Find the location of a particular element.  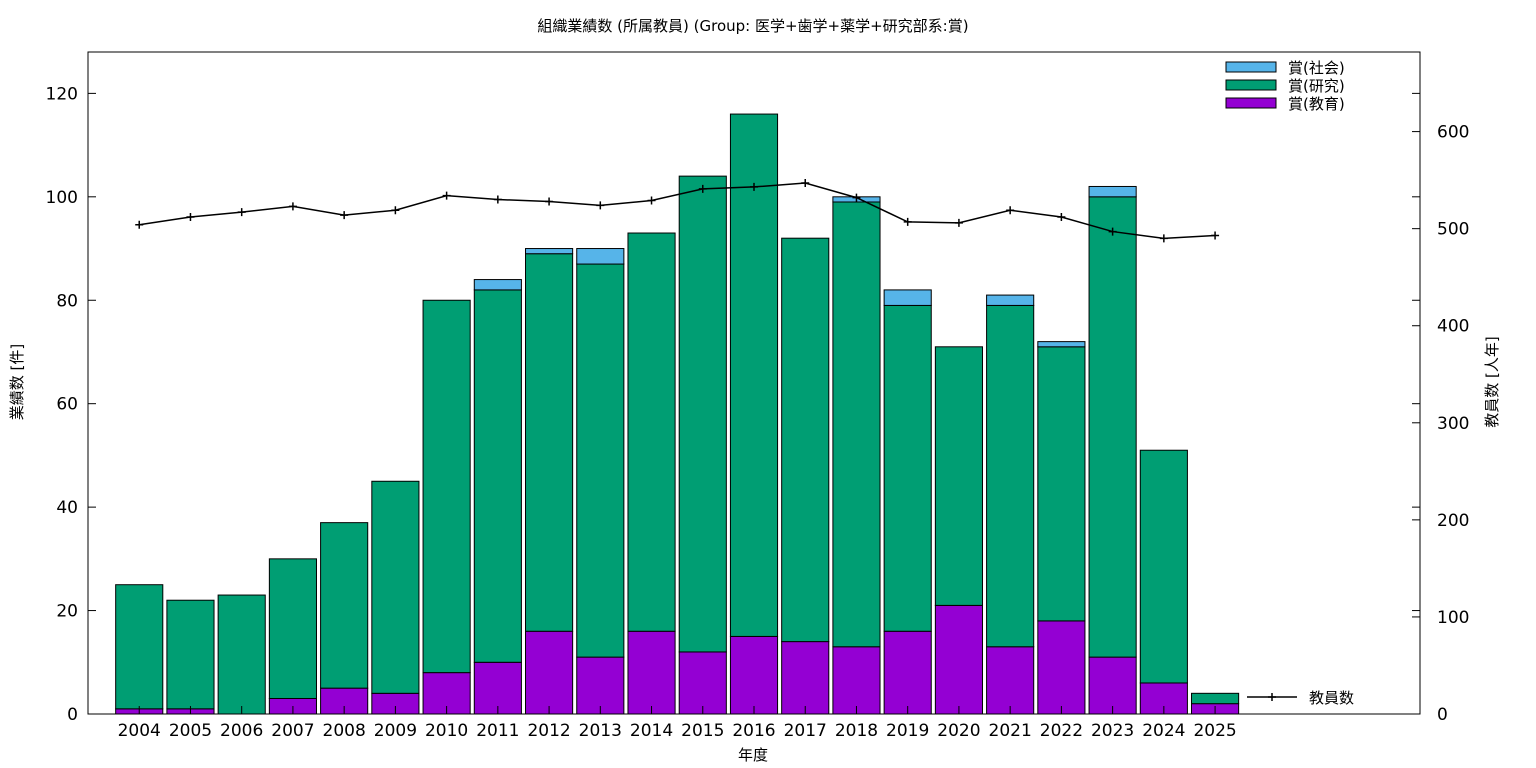

y2-tick-label: 200 is located at coordinates (1453, 521).